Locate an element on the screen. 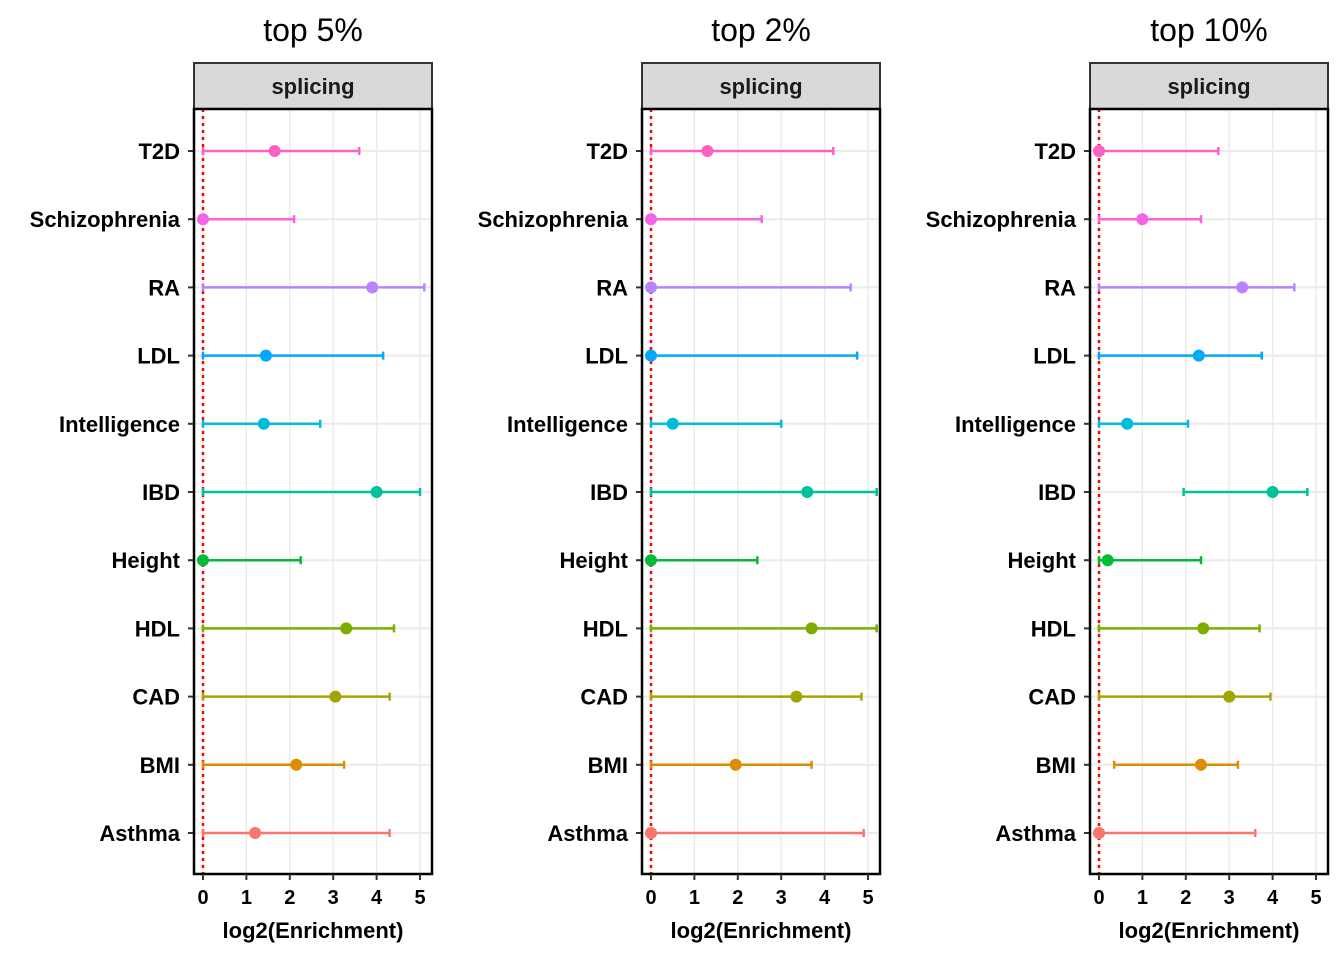 Image resolution: width=1344 pixels, height=960 pixels. panel-title: top 5% is located at coordinates (313, 30).